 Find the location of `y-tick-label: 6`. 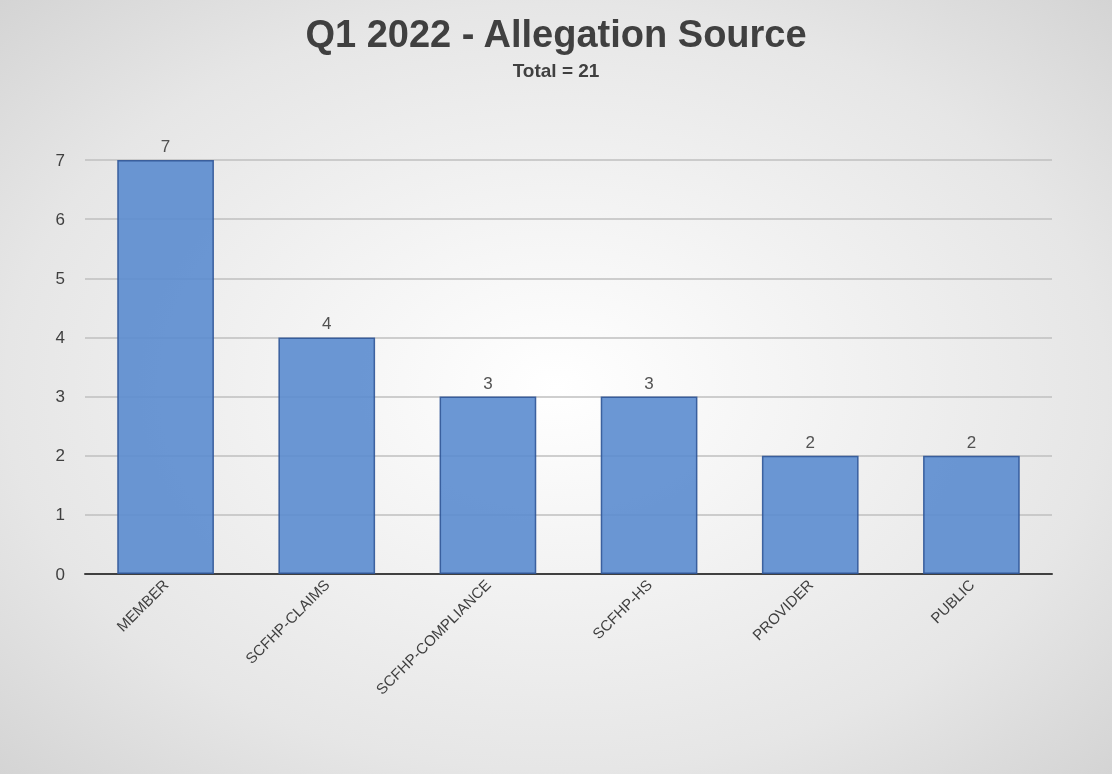

y-tick-label: 6 is located at coordinates (60, 219).